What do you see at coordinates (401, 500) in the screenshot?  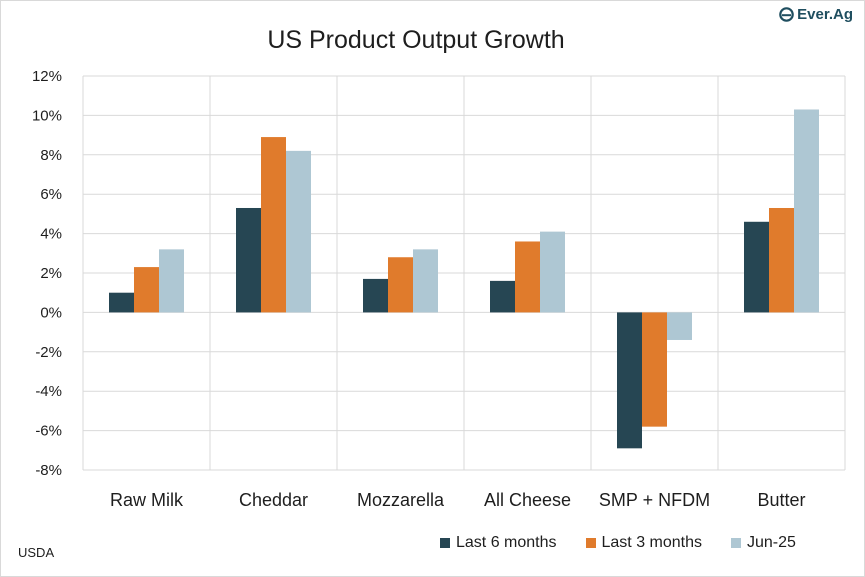 I see `x-tick-label: Mozzarella` at bounding box center [401, 500].